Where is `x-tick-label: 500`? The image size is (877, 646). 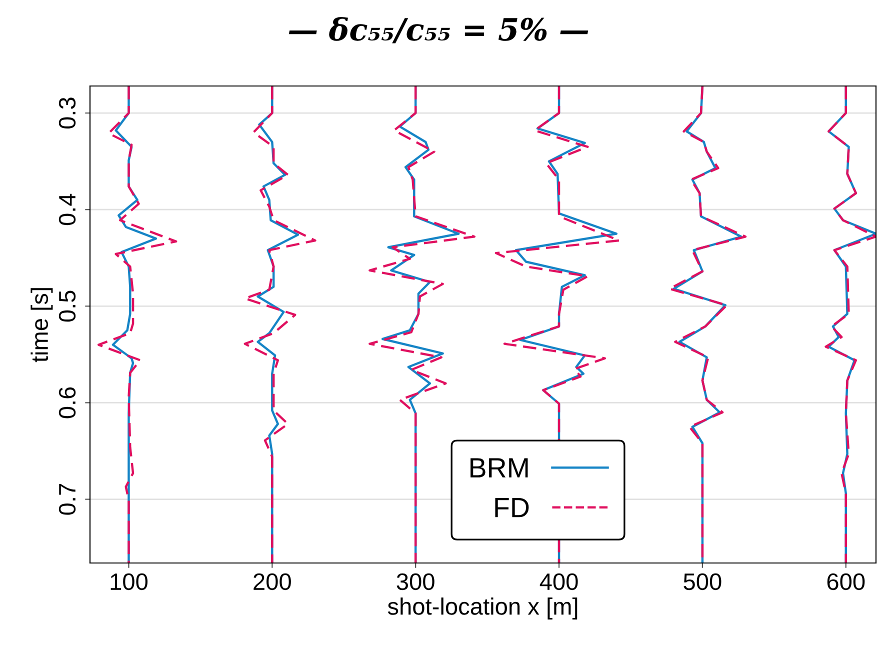 x-tick-label: 500 is located at coordinates (703, 581).